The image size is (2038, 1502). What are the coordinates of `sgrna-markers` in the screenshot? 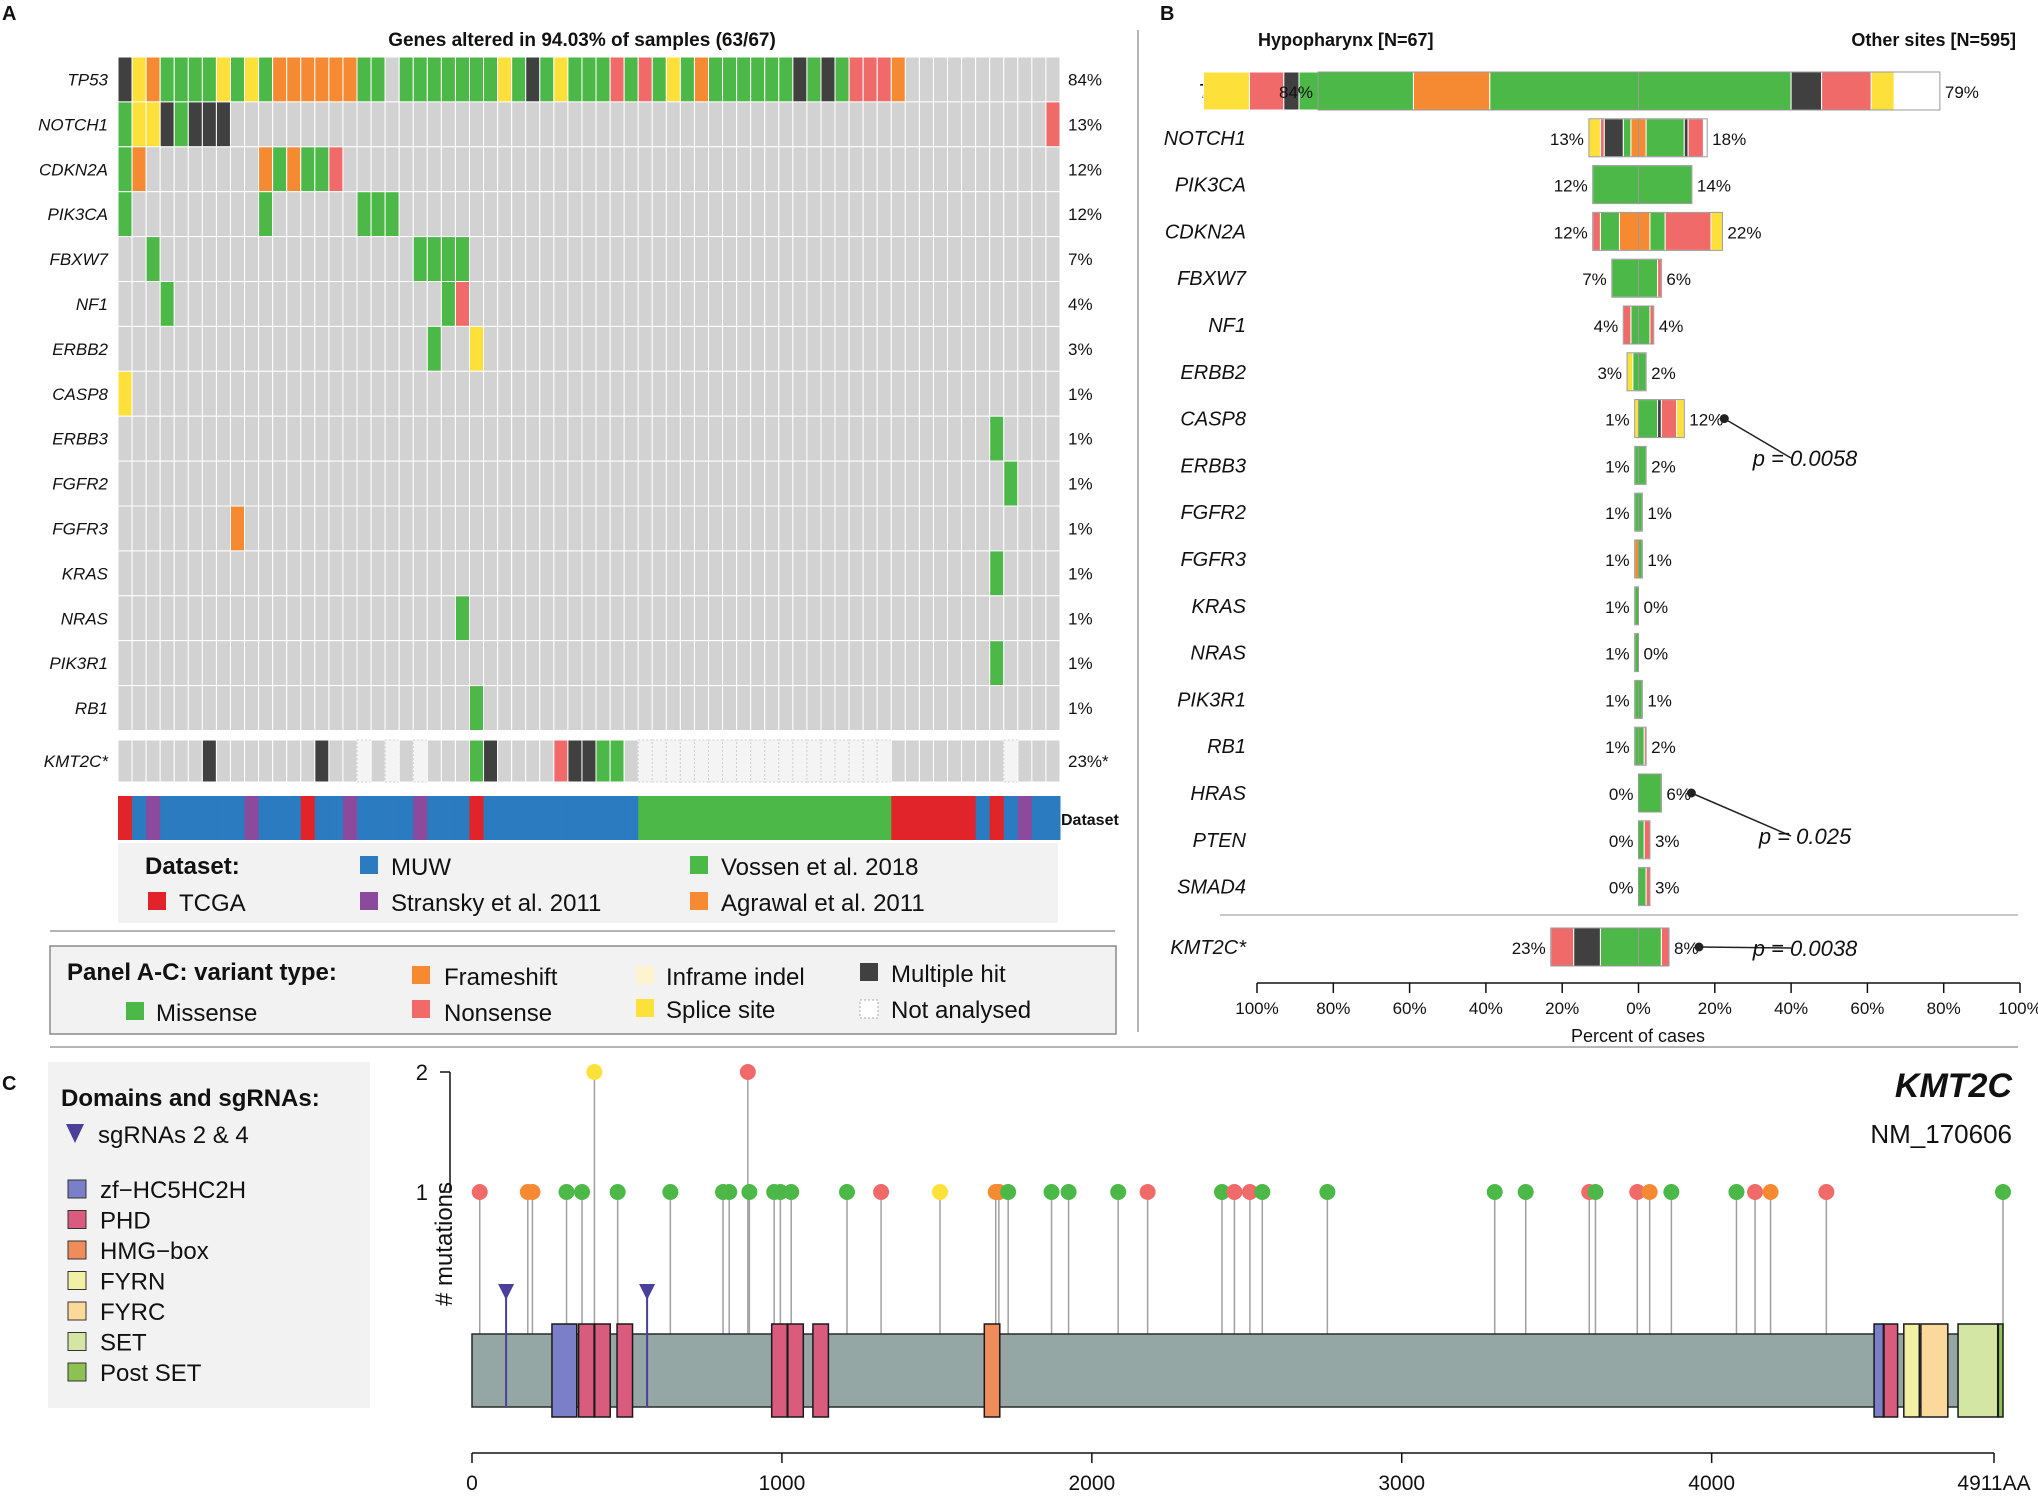 It's located at (577, 1345).